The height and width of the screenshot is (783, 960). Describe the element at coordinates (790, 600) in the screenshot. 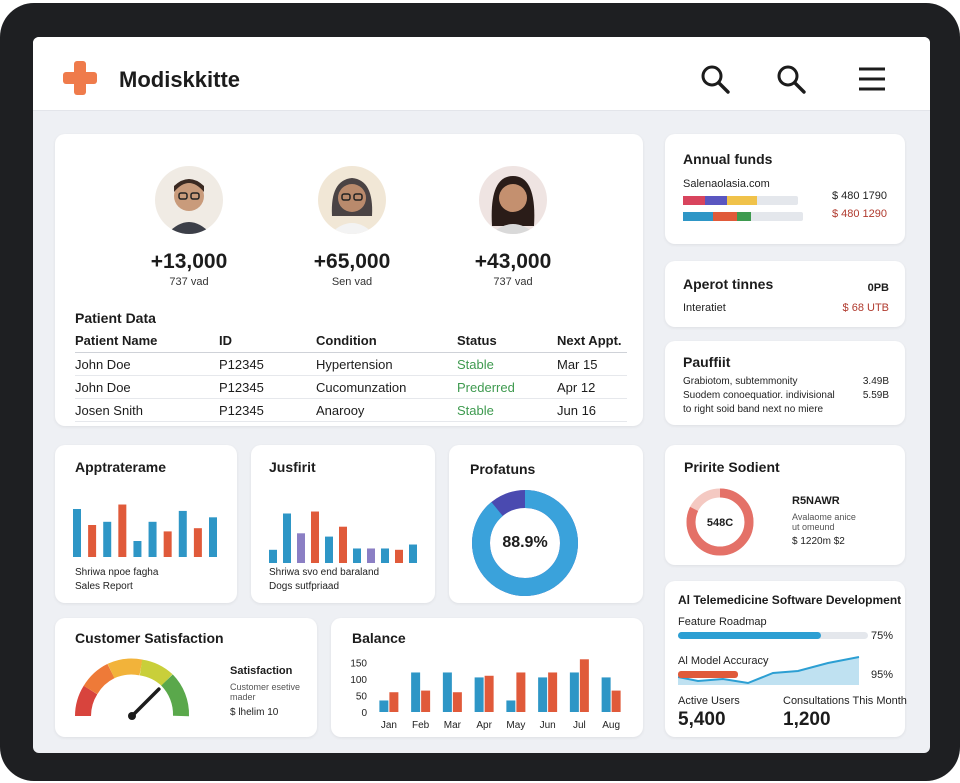

I see `ai-dev-title: Al Telemedicine Software Development` at that location.